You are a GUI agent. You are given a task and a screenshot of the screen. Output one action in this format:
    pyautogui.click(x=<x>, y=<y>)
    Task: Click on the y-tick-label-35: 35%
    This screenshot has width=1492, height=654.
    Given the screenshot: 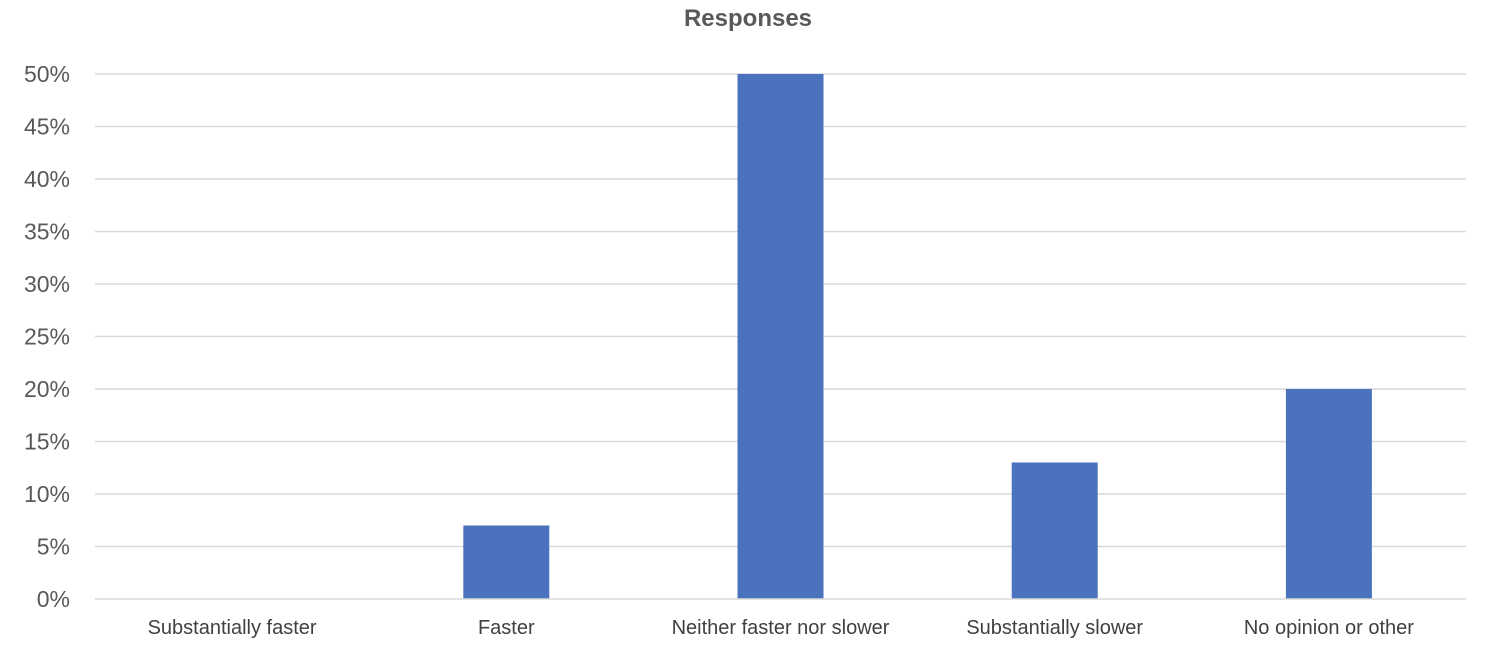 What is the action you would take?
    pyautogui.click(x=47, y=232)
    